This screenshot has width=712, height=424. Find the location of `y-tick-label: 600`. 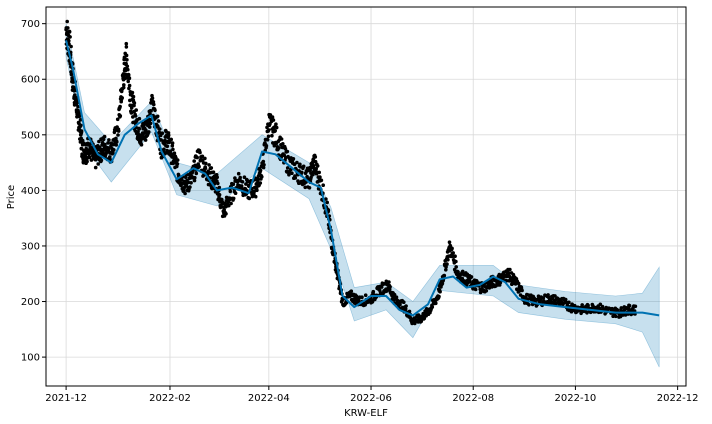

y-tick-label: 600 is located at coordinates (30, 80).